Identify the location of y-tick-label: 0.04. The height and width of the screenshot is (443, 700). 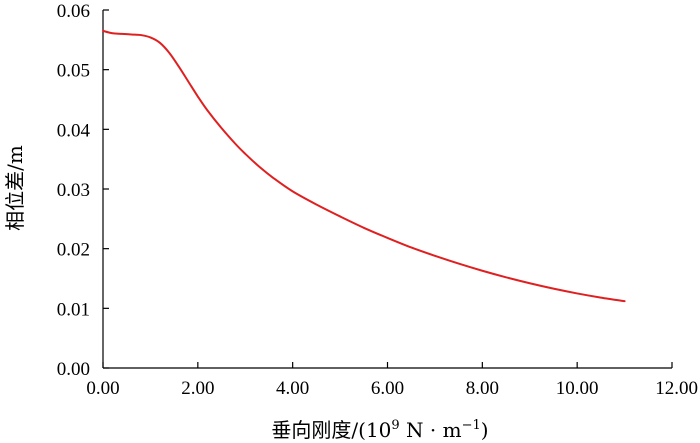
(74, 130).